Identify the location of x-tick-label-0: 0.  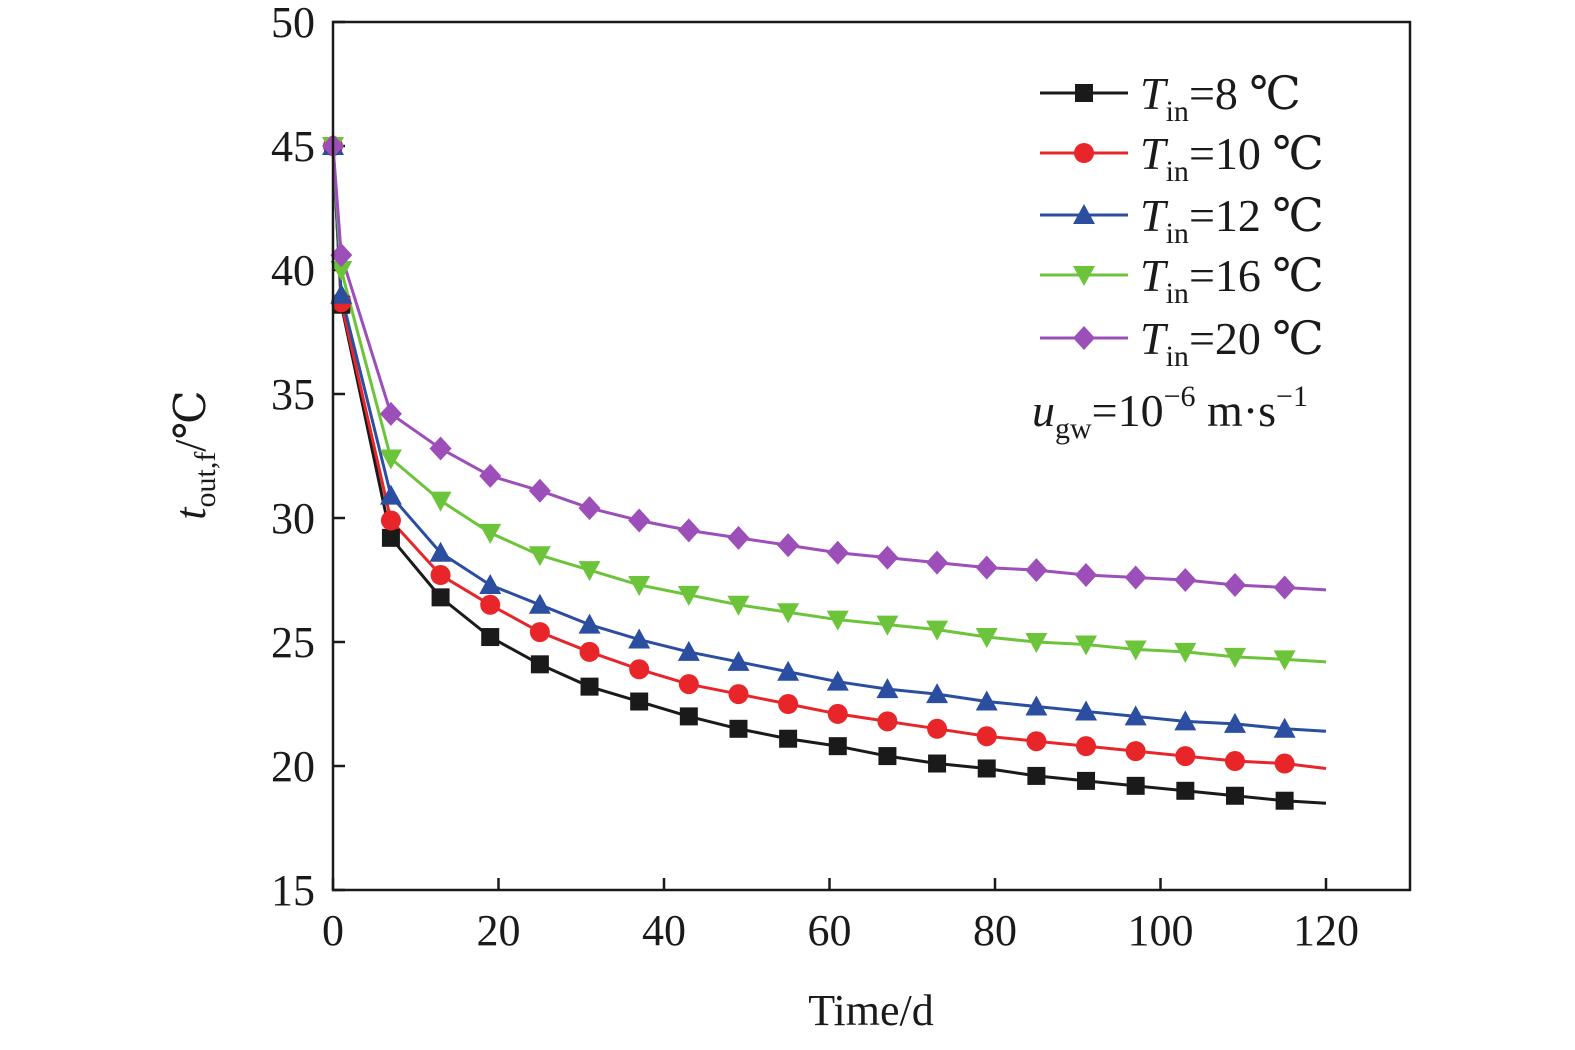
(333, 930).